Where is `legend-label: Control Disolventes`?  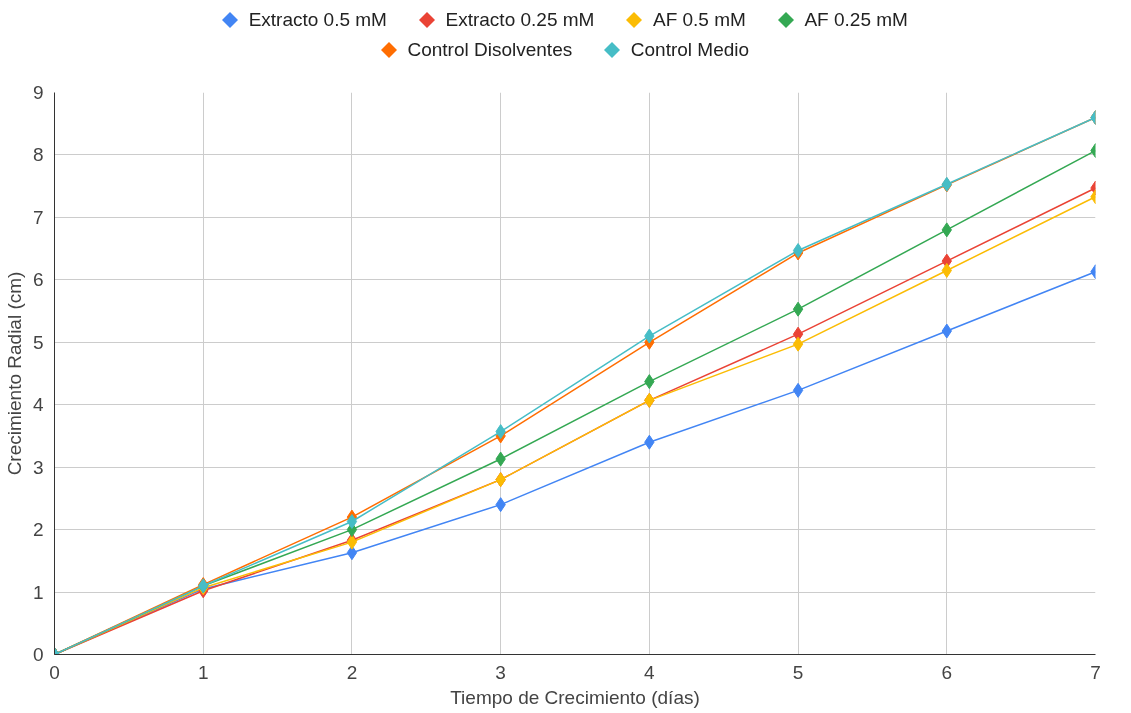
legend-label: Control Disolventes is located at coordinates (489, 49).